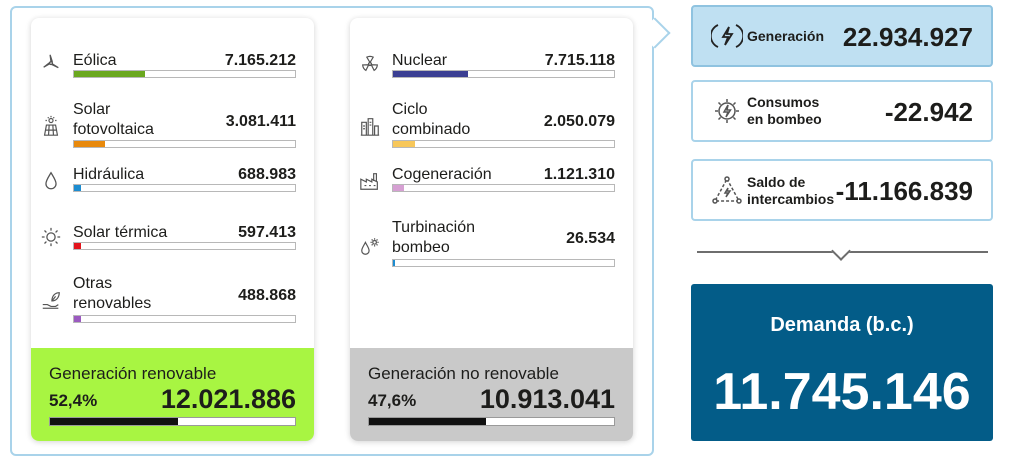 This screenshot has height=465, width=1024. I want to click on gear-lightning-icon, so click(727, 111).